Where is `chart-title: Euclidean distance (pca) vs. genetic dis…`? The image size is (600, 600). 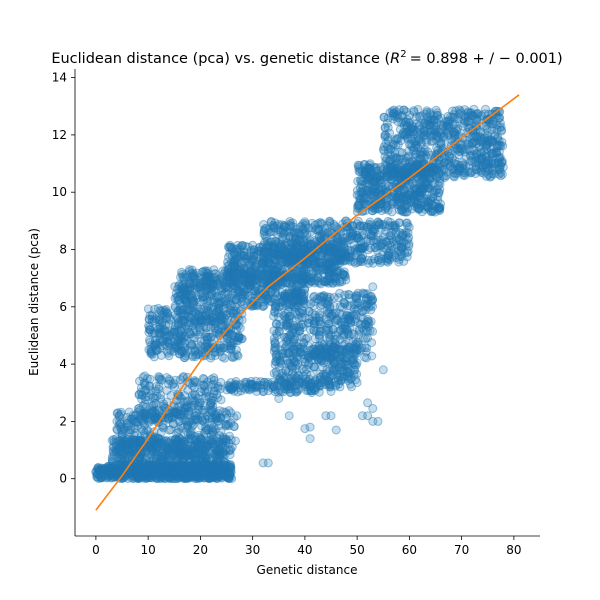
chart-title: Euclidean distance (pca) vs. genetic dis… is located at coordinates (306, 58).